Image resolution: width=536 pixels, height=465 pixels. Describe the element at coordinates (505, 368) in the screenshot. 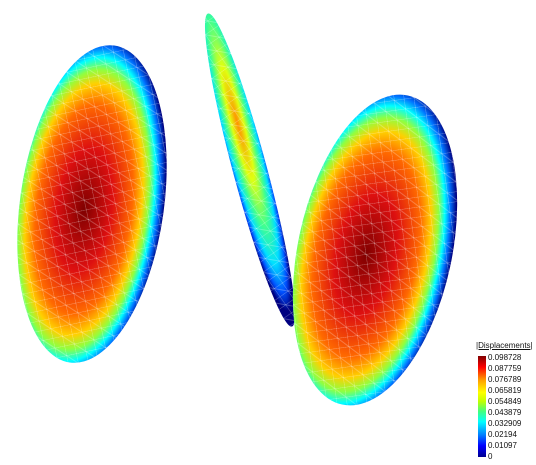

I see `legend-value: 0.087759` at that location.